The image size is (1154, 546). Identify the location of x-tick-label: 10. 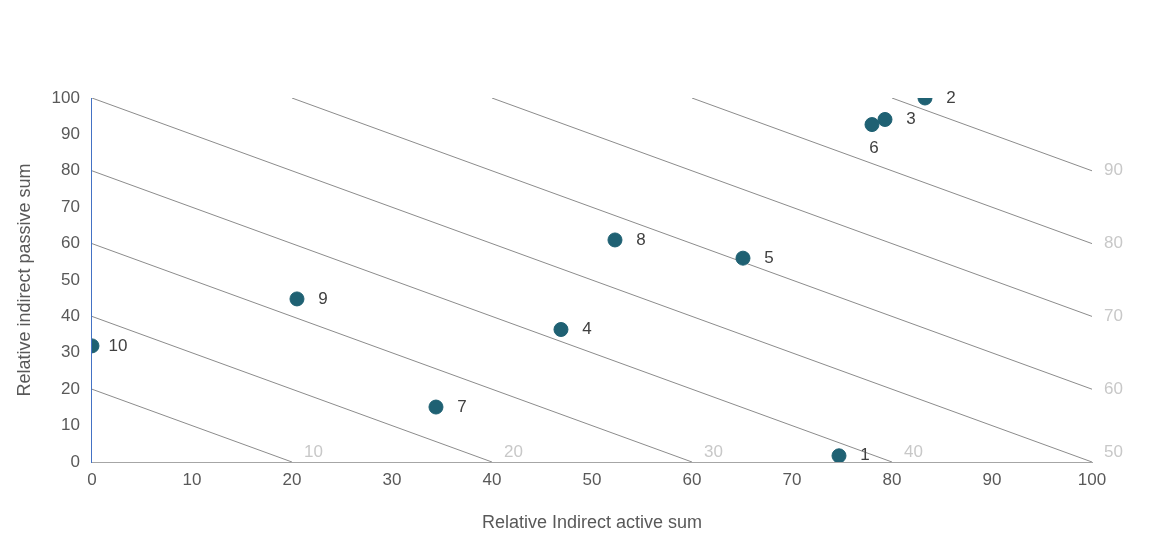
(192, 479).